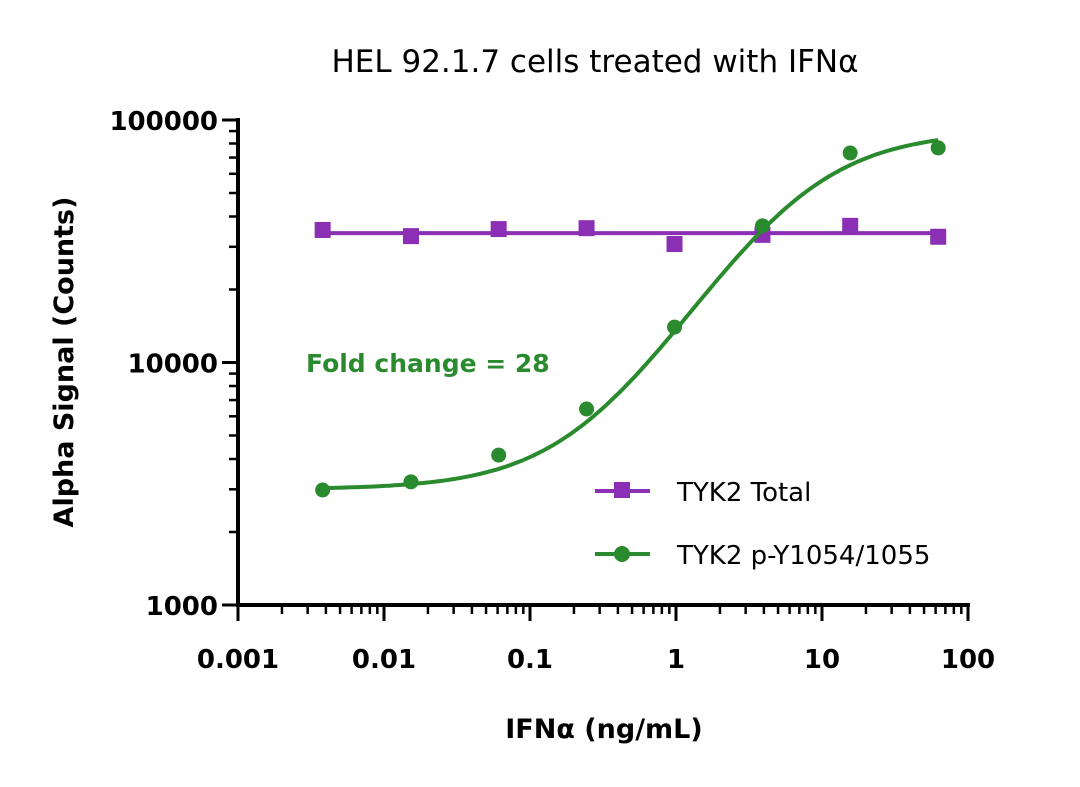 The image size is (1080, 787). Describe the element at coordinates (968, 660) in the screenshot. I see `x-tick-label: 100` at that location.